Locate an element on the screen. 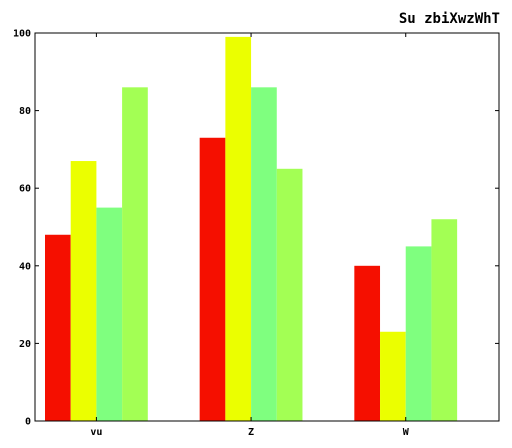  y-tick-label: 100 is located at coordinates (22, 34).